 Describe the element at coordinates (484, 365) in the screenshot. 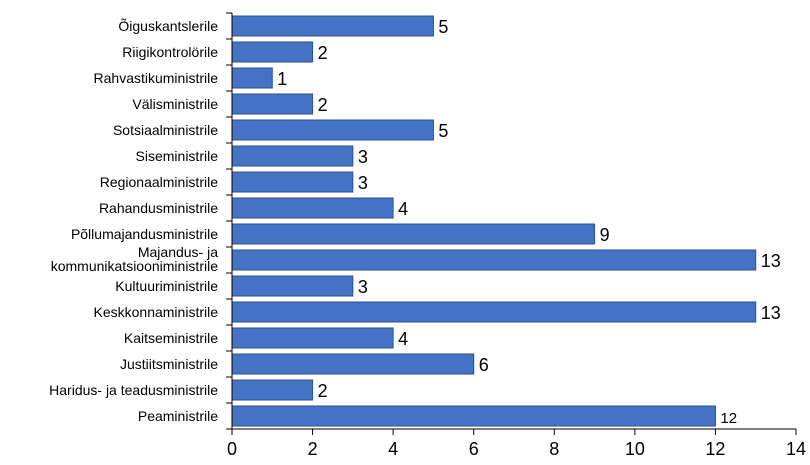

I see `value-label-13: 6` at that location.